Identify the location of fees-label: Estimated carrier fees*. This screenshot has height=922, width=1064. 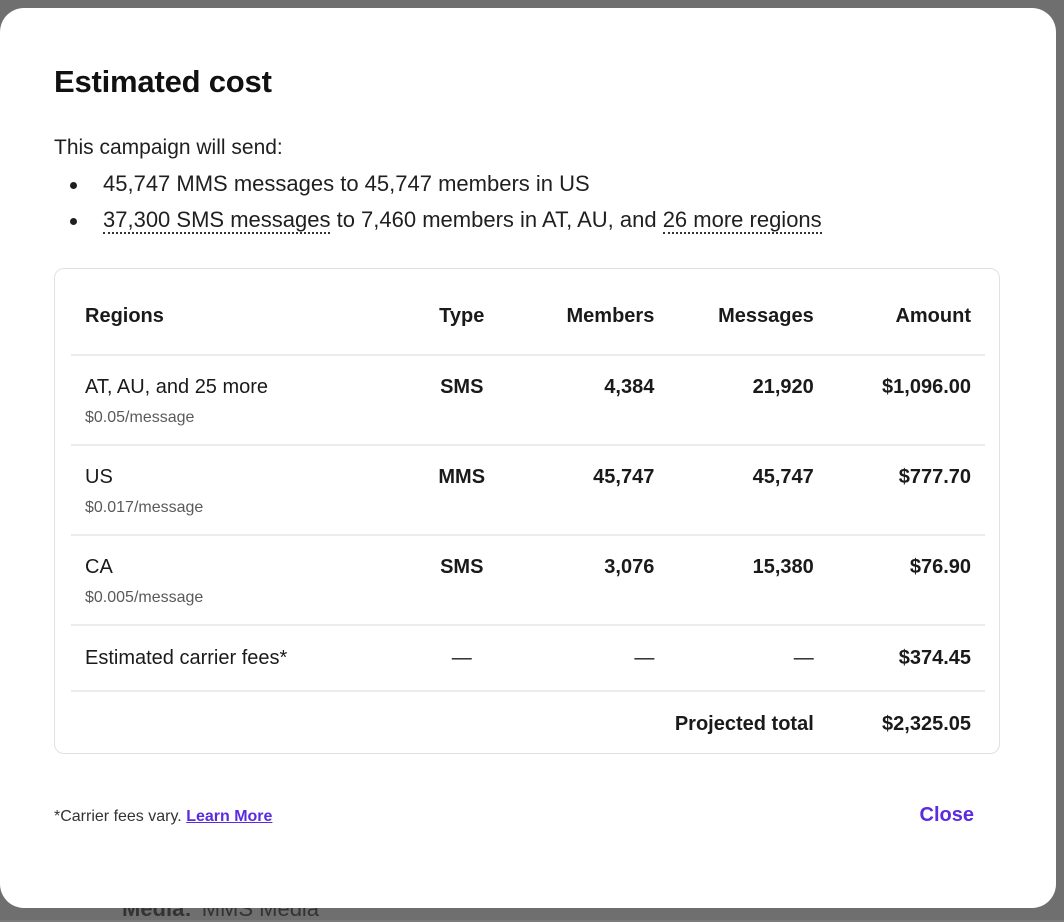
(239, 658).